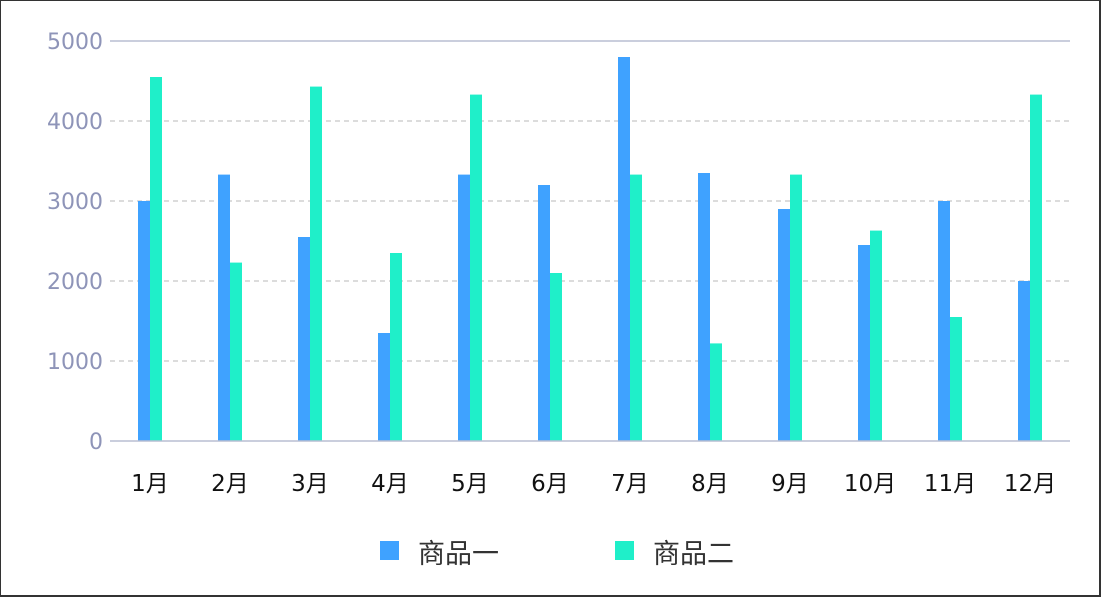  I want to click on x-tick-label: 12月, so click(1030, 484).